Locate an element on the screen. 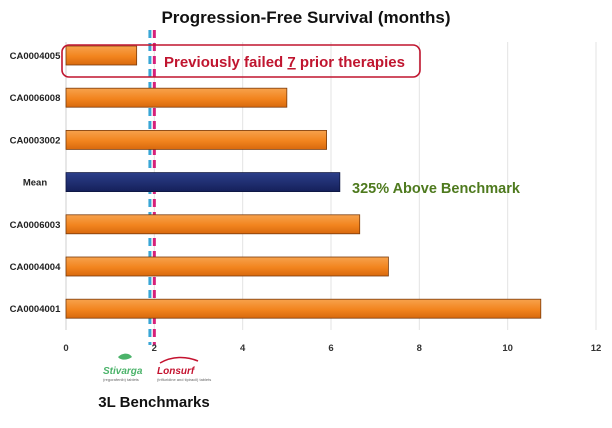 Image resolution: width=612 pixels, height=428 pixels. benchmarks-label: 3L Benchmarks is located at coordinates (153, 402).